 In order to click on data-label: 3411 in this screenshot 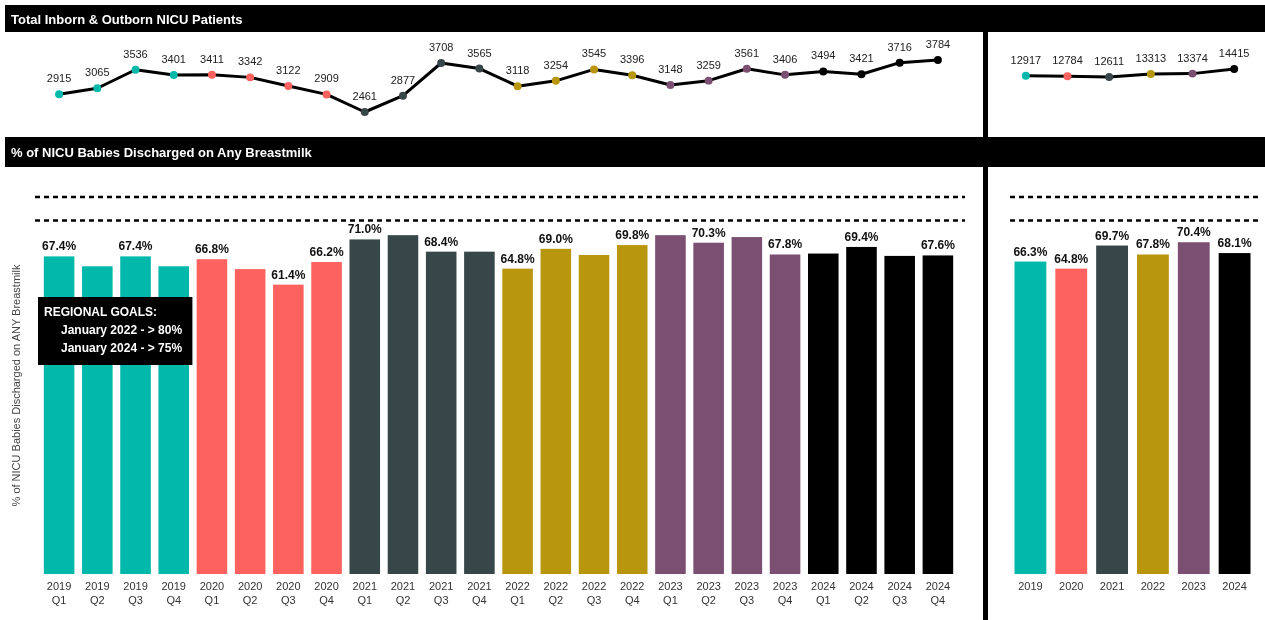, I will do `click(212, 58)`.